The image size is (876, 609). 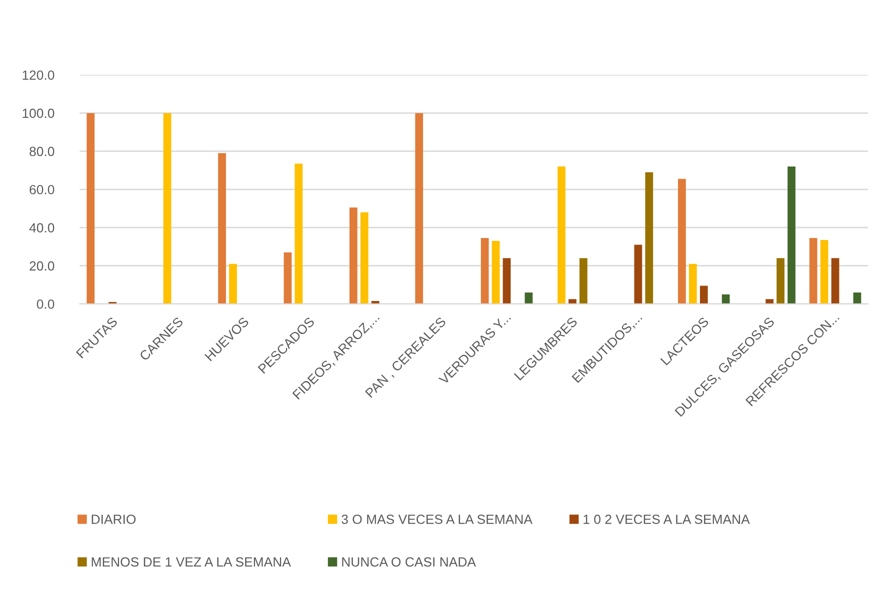 I want to click on y-tick-label: 60.0, so click(x=42, y=189).